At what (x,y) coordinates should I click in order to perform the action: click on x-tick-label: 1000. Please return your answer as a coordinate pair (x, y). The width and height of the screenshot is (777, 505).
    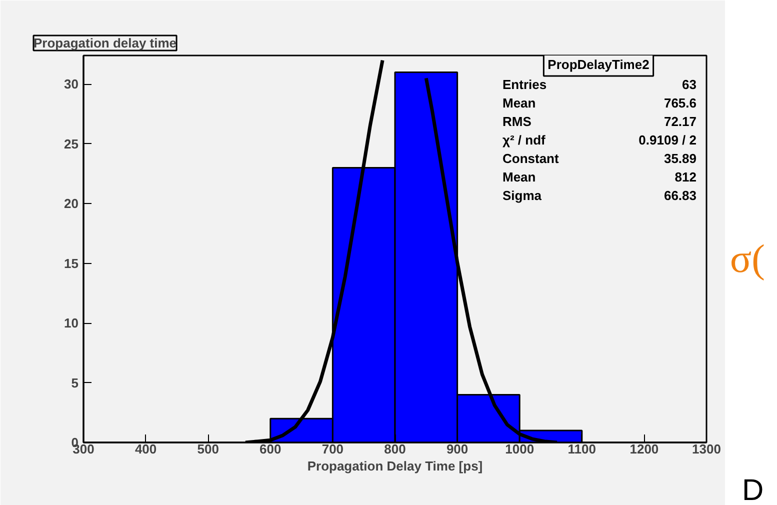
    Looking at the image, I should click on (519, 449).